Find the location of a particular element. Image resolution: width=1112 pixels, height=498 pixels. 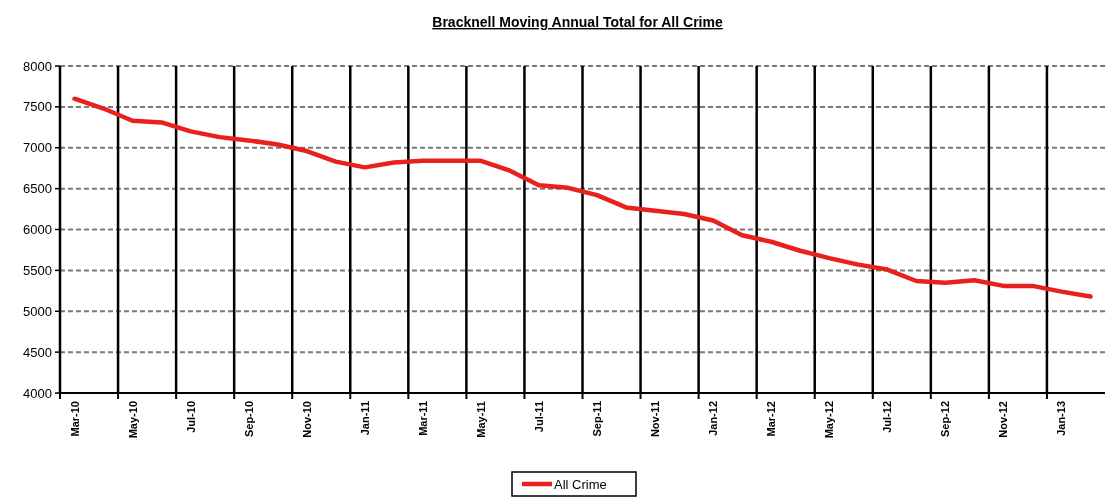

legend-label: All Crime is located at coordinates (580, 484).